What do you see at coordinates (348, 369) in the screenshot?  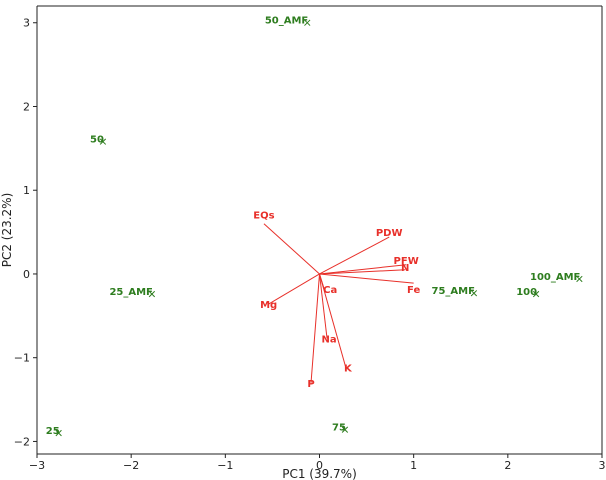 I see `loading-label: K` at bounding box center [348, 369].